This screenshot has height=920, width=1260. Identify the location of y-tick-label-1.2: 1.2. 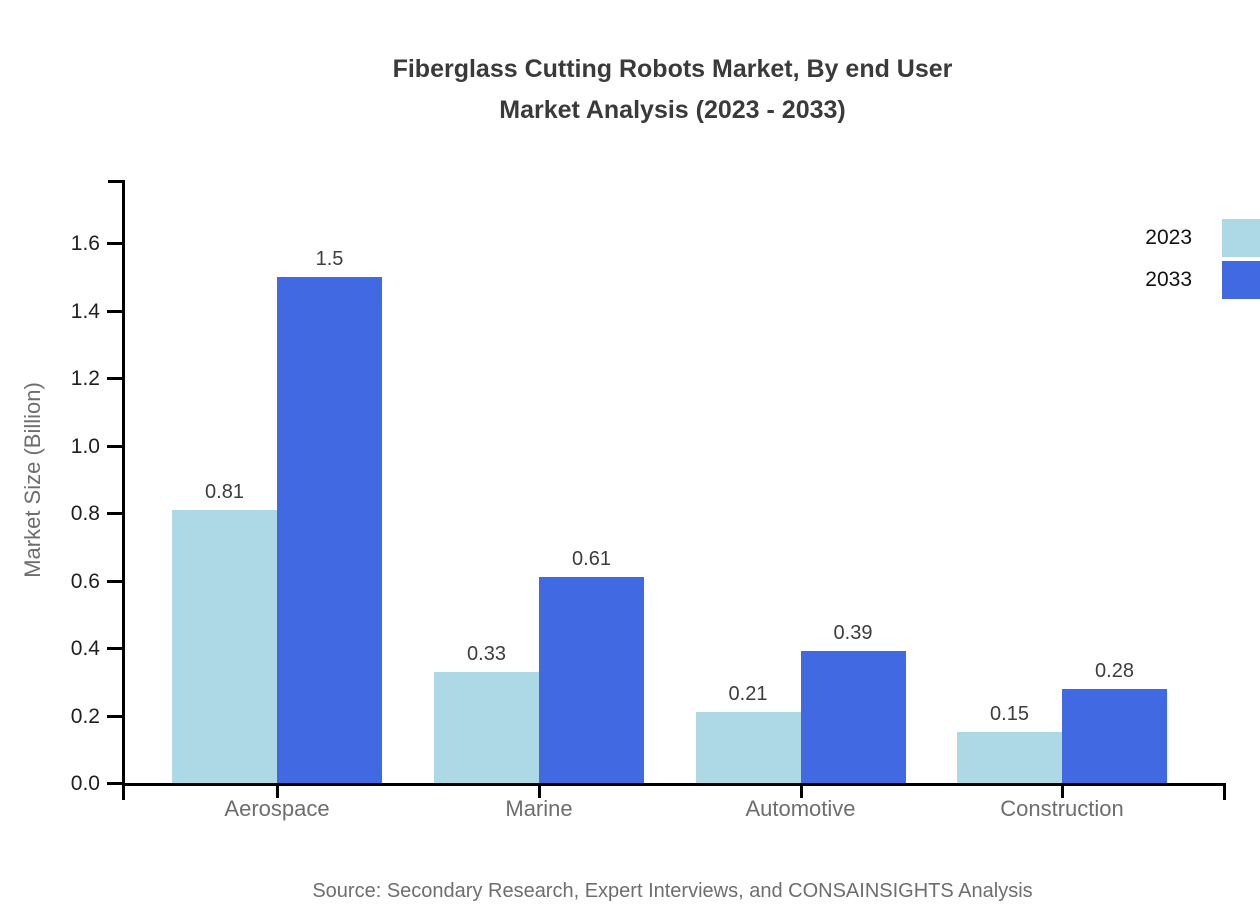
(85, 378).